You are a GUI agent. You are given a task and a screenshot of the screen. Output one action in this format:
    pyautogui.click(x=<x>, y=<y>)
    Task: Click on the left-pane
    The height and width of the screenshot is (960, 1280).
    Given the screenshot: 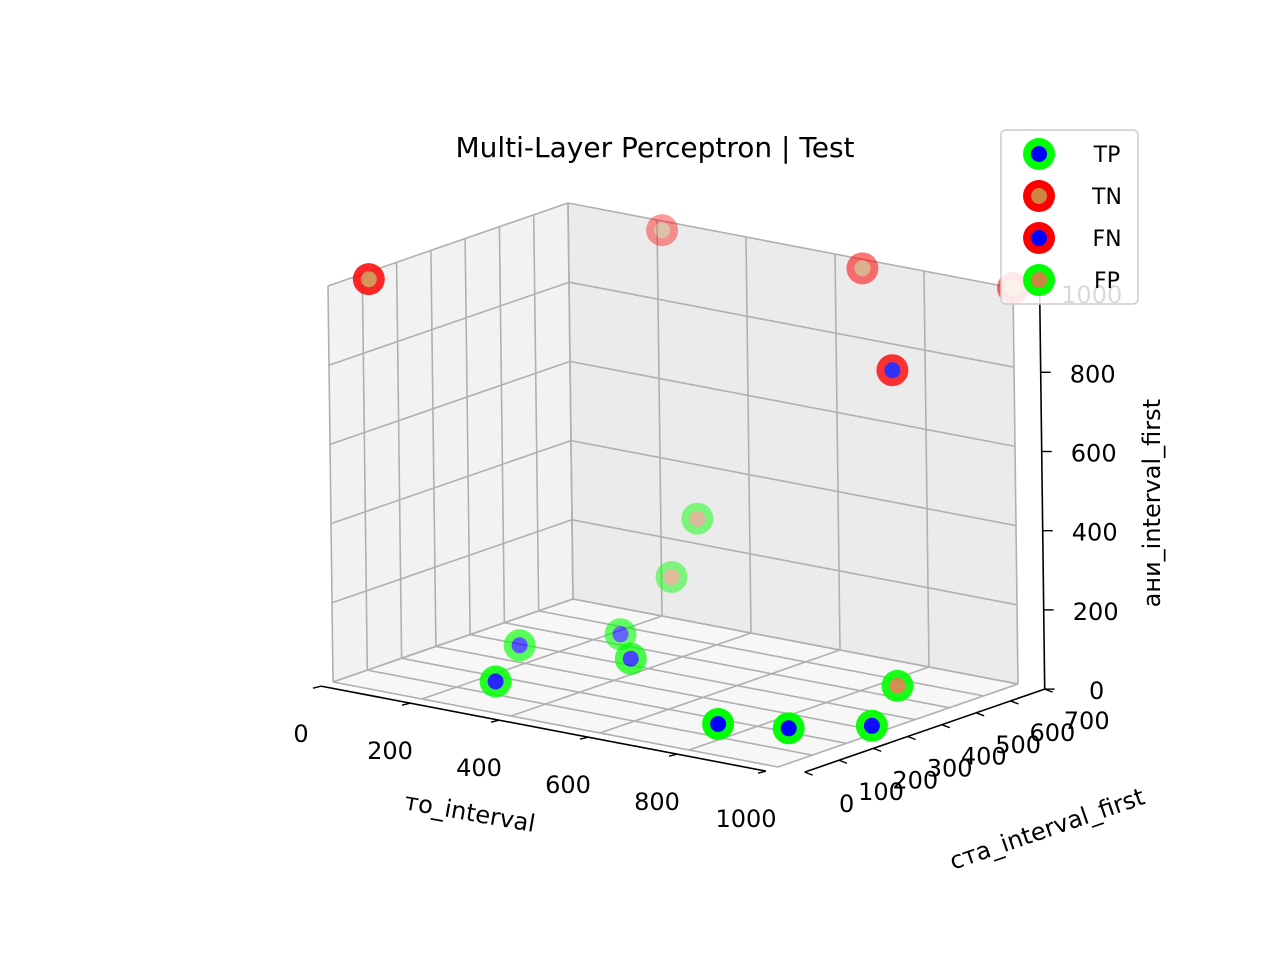 What is the action you would take?
    pyautogui.click(x=450, y=442)
    